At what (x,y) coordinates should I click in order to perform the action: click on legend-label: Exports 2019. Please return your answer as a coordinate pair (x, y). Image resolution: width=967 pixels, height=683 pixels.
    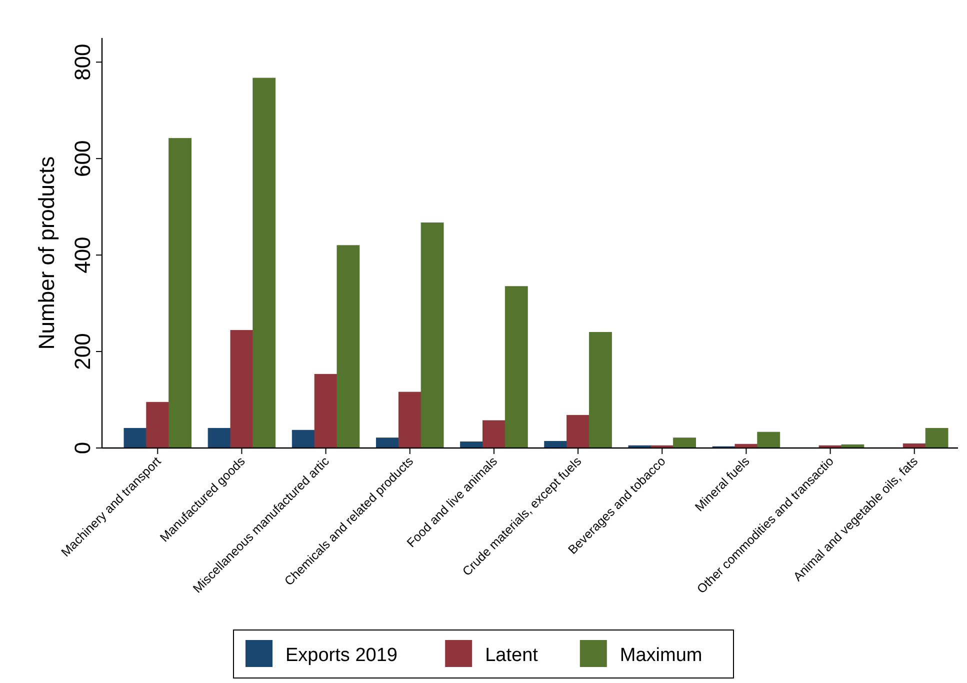
    Looking at the image, I should click on (342, 655).